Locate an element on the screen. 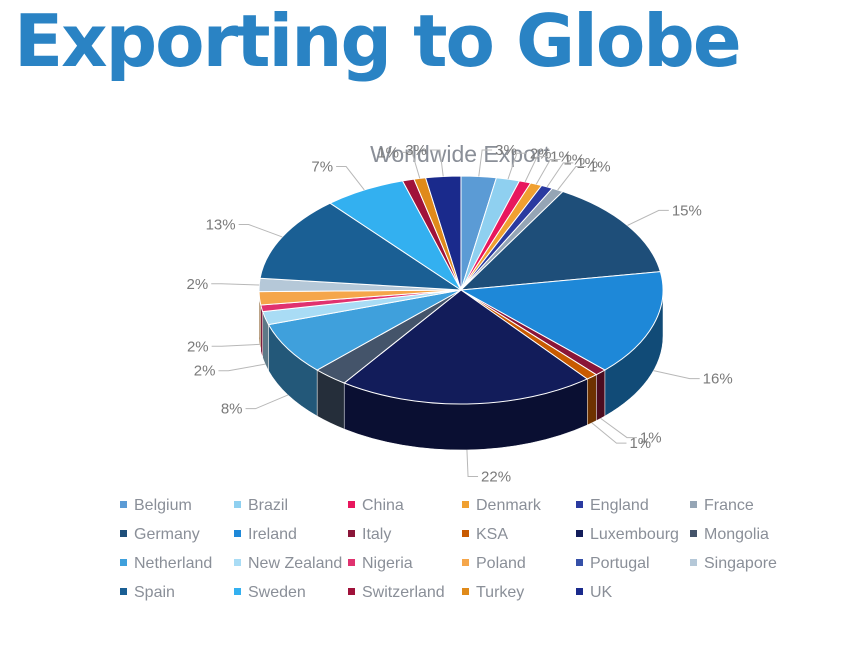 The width and height of the screenshot is (864, 649). legend-label: Poland is located at coordinates (501, 563).